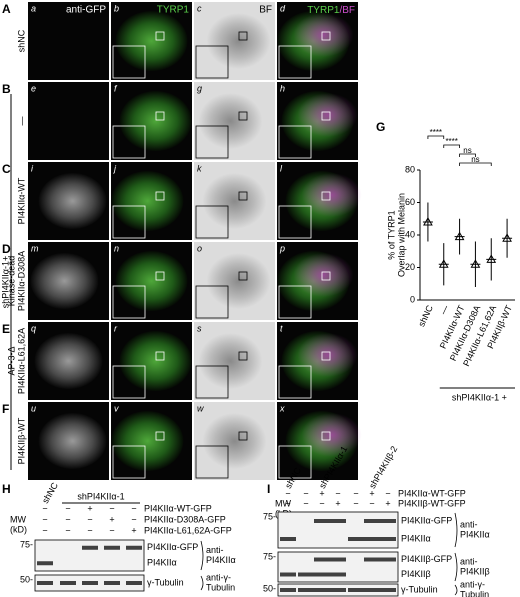  What do you see at coordinates (269, 516) in the screenshot?
I see `mw-marker: 75-` at bounding box center [269, 516].